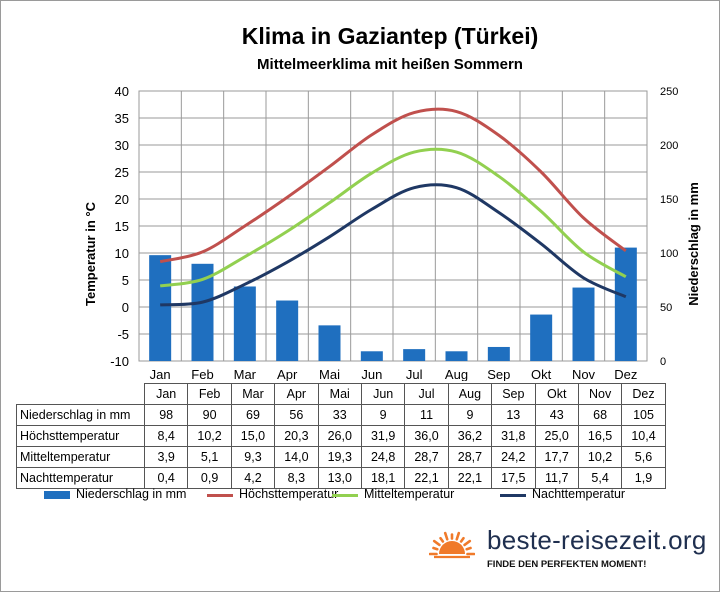 Image resolution: width=720 pixels, height=592 pixels. Describe the element at coordinates (600, 436) in the screenshot. I see `table-cell: 16,5` at that location.